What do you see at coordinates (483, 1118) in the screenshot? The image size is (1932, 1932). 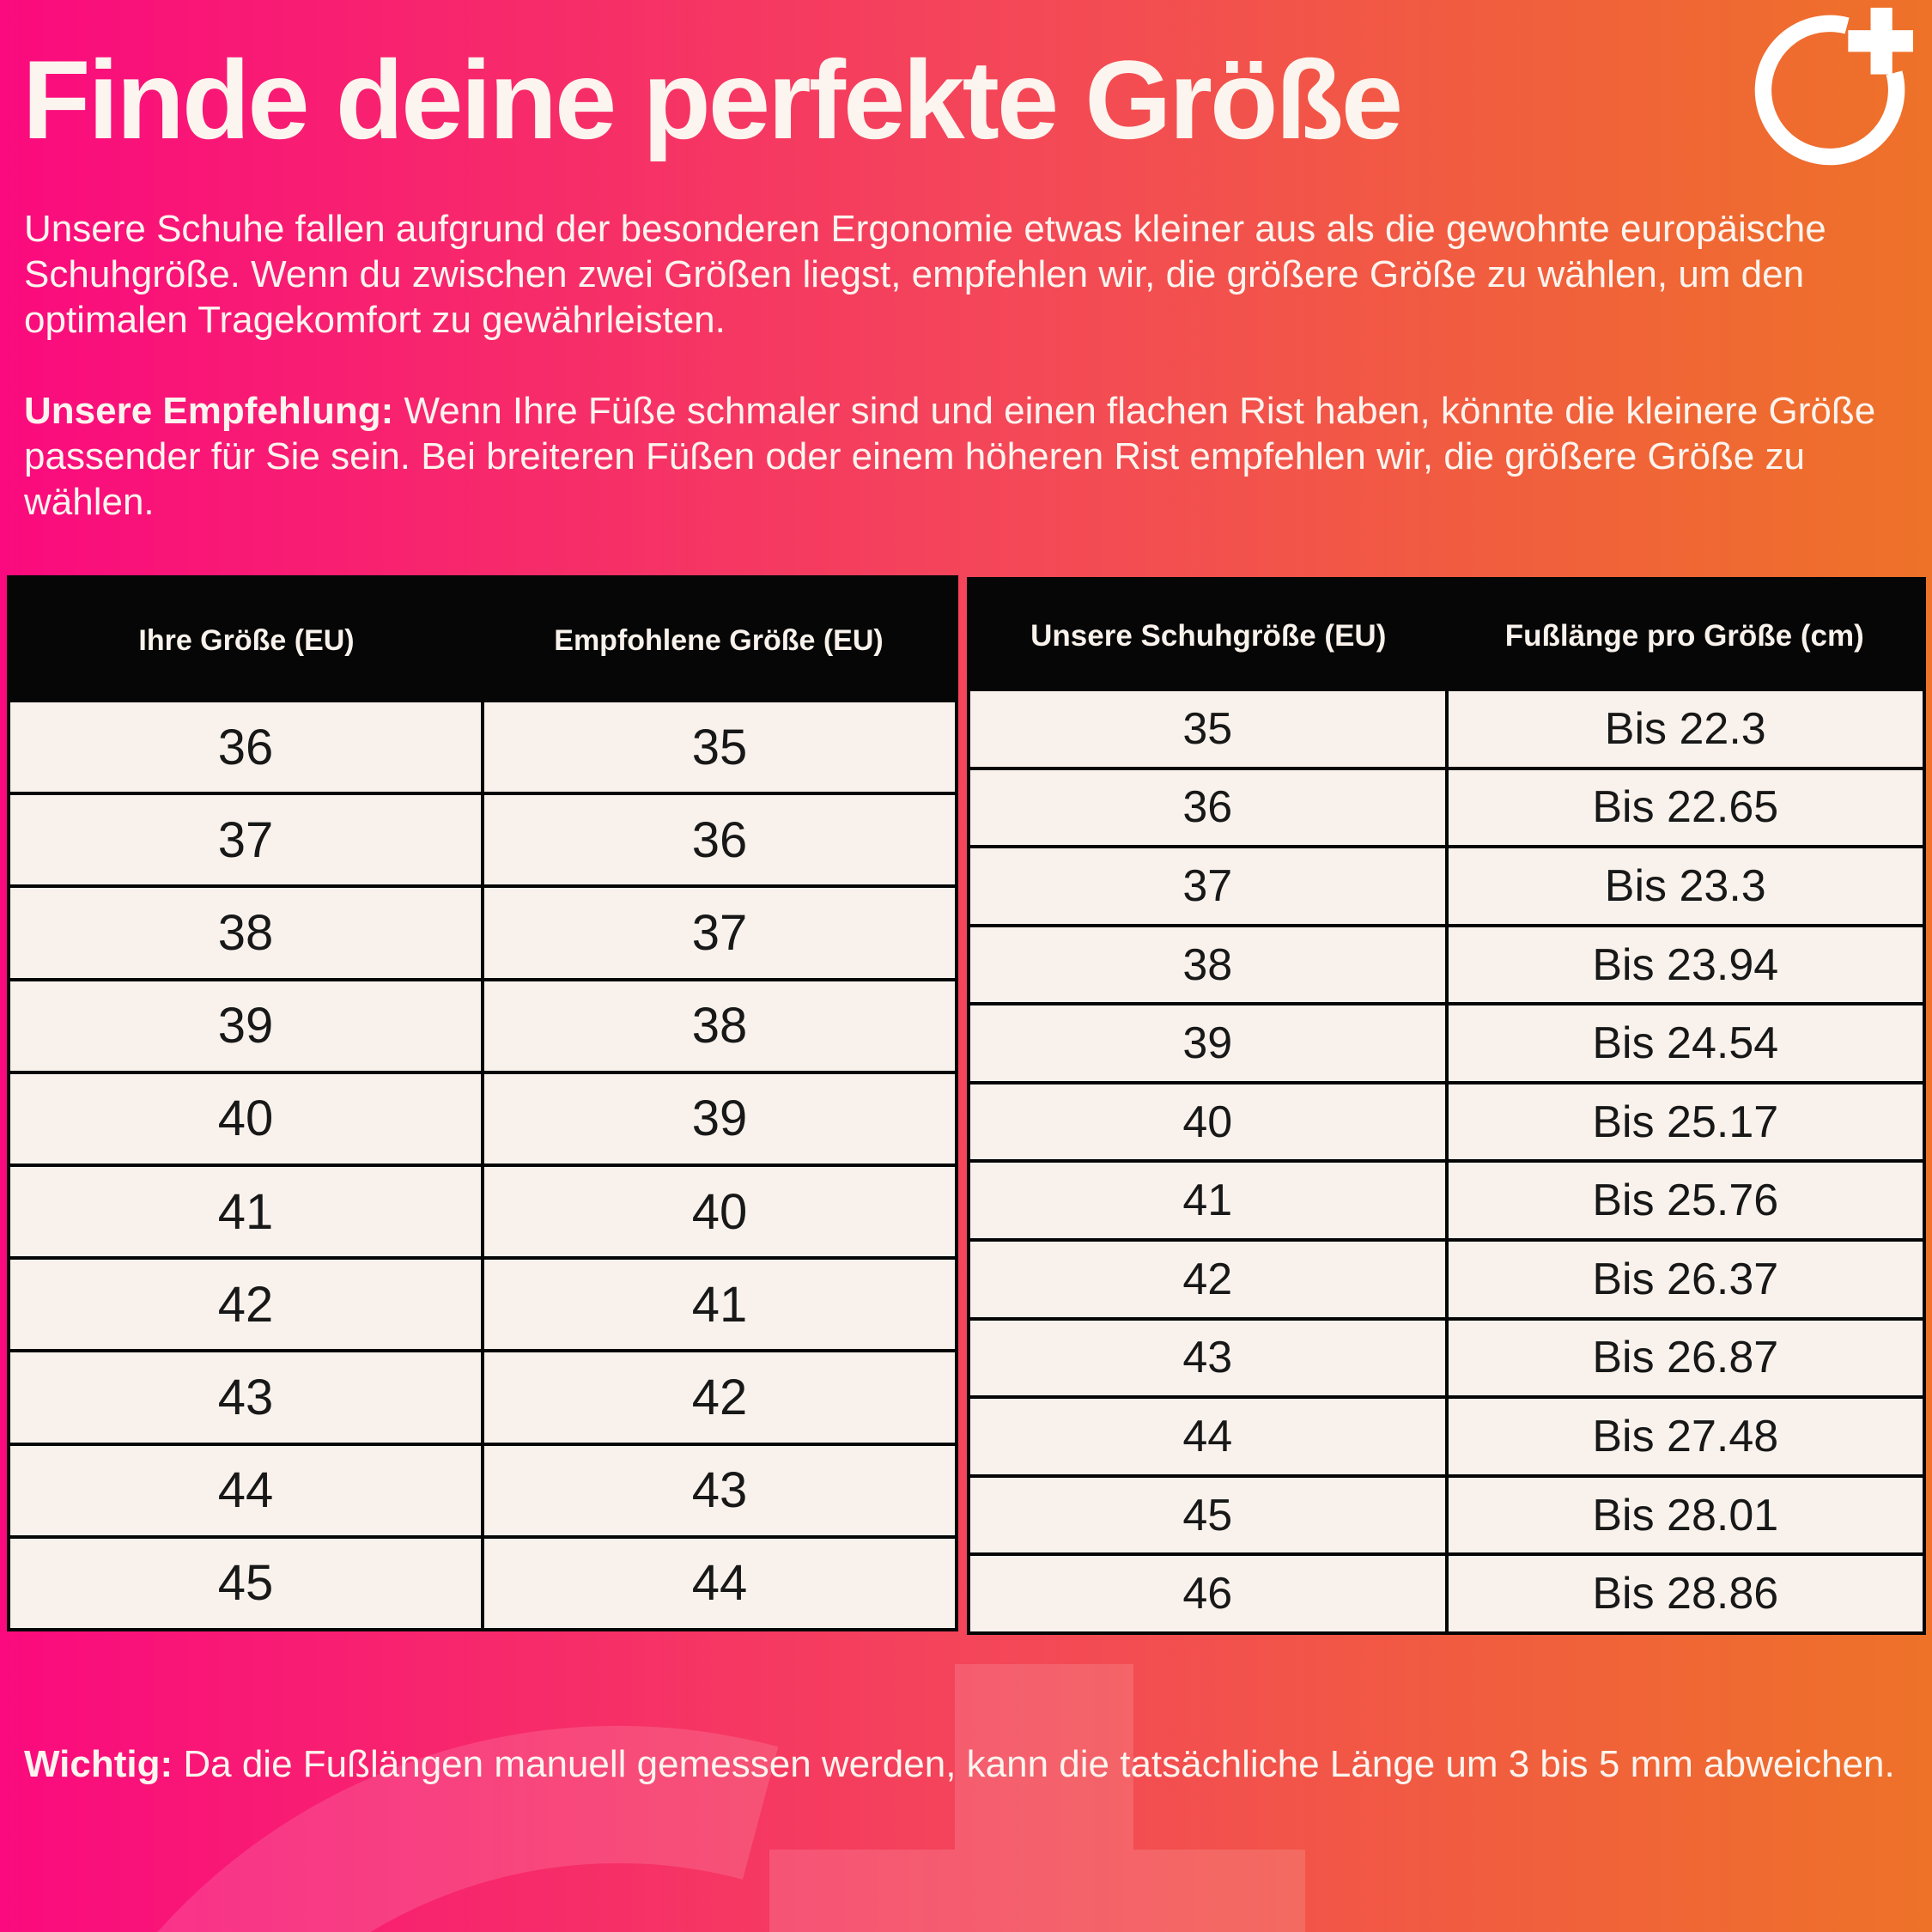 I see `table-row: 40 39` at bounding box center [483, 1118].